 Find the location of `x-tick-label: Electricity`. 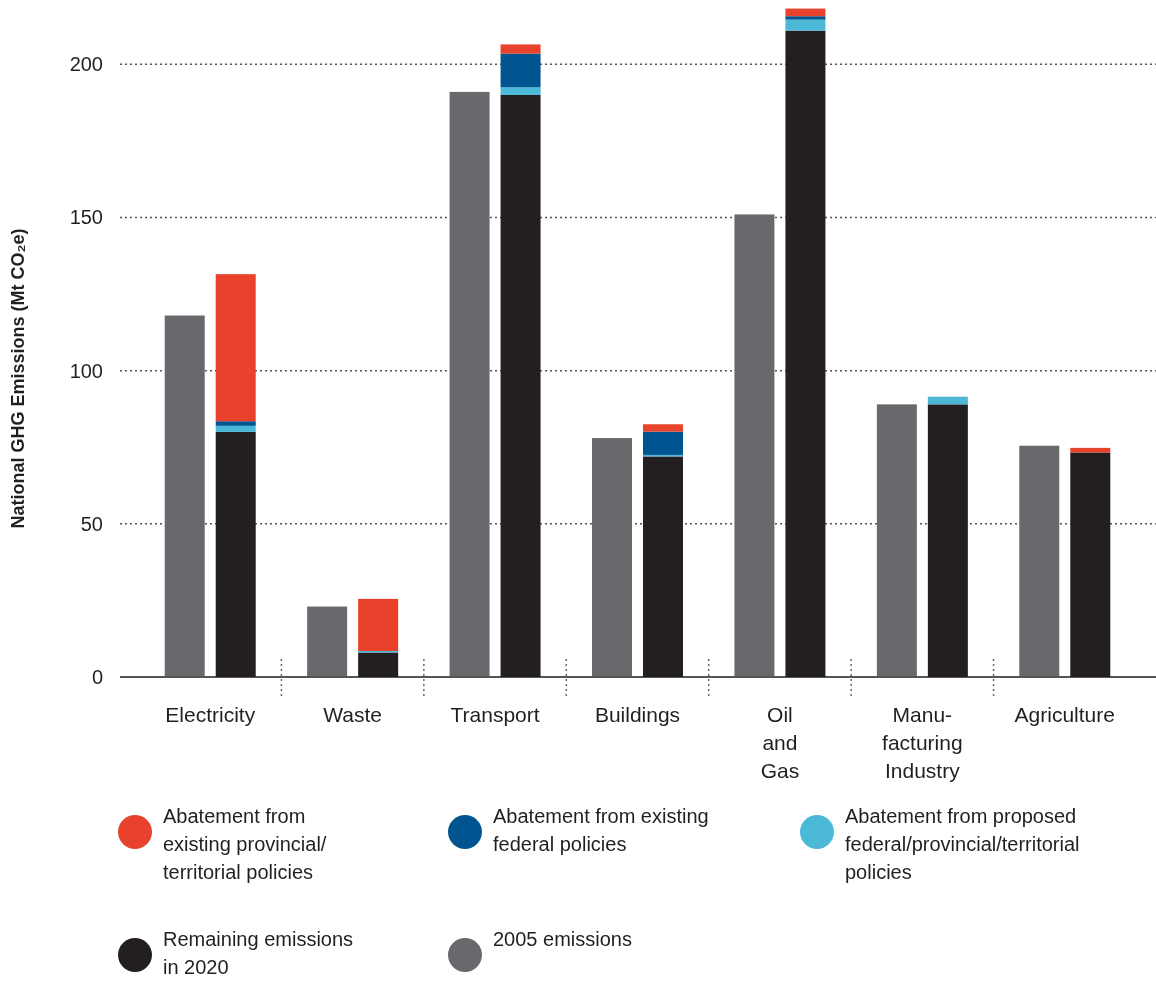

x-tick-label: Electricity is located at coordinates (210, 714).